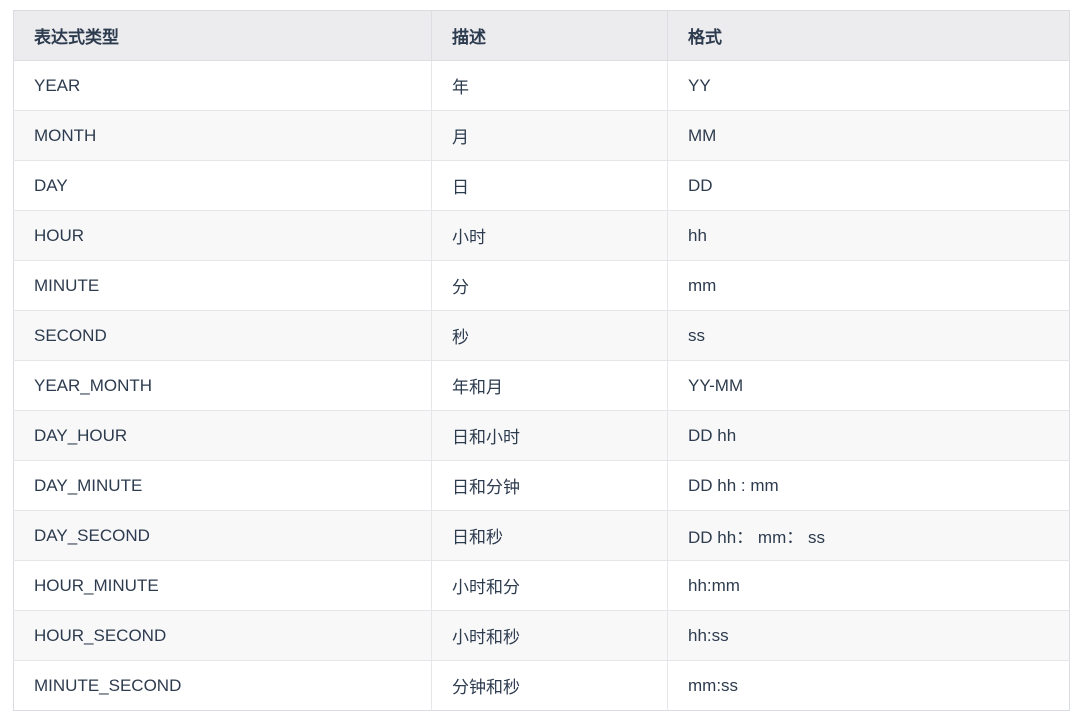  What do you see at coordinates (222, 685) in the screenshot?
I see `cell-expression-type: MINUTE_SECOND` at bounding box center [222, 685].